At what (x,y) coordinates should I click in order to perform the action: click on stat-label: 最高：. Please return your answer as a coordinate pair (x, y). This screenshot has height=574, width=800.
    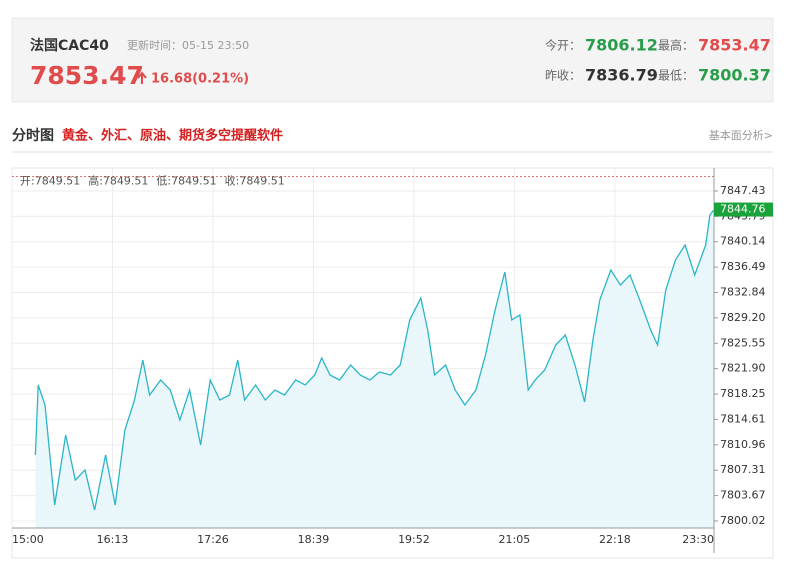
    Looking at the image, I should click on (676, 45).